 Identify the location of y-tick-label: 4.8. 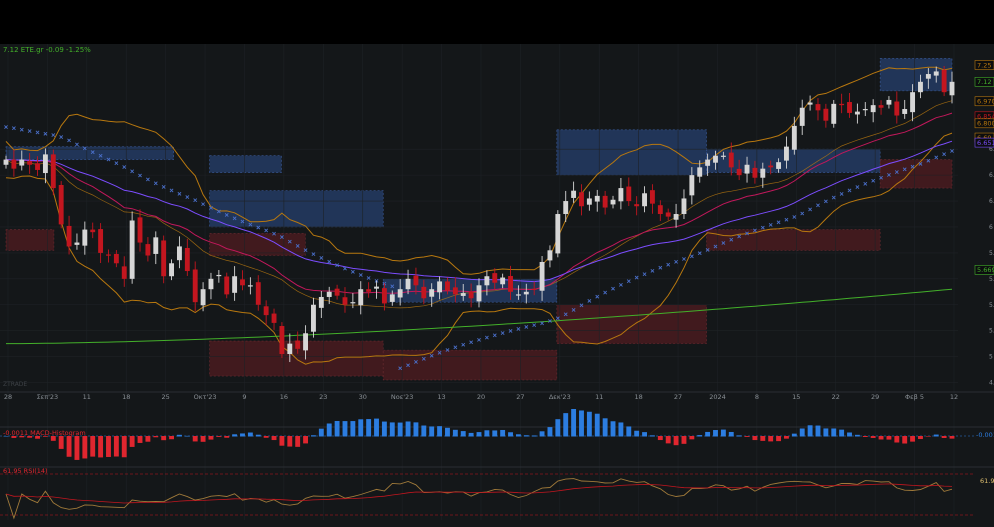
(991, 383).